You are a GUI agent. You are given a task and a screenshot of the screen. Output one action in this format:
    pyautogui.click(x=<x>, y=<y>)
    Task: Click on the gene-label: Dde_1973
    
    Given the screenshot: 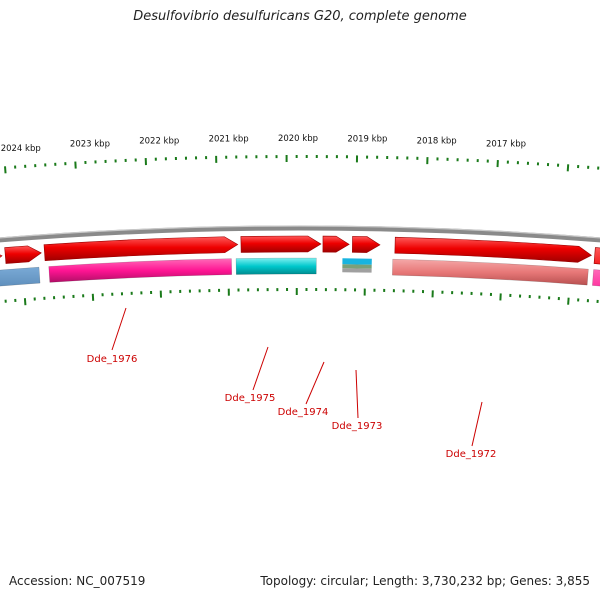 What is the action you would take?
    pyautogui.click(x=357, y=426)
    